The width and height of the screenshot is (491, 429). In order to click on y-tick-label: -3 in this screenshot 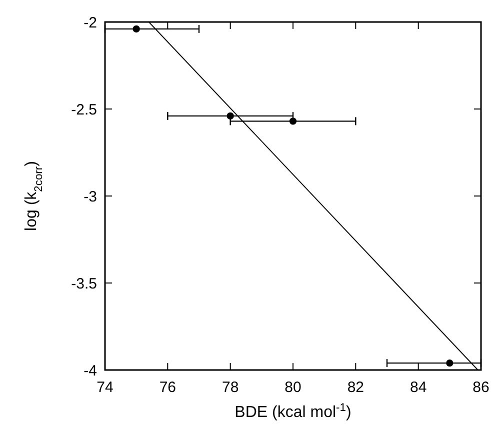, I will do `click(90, 197)`.